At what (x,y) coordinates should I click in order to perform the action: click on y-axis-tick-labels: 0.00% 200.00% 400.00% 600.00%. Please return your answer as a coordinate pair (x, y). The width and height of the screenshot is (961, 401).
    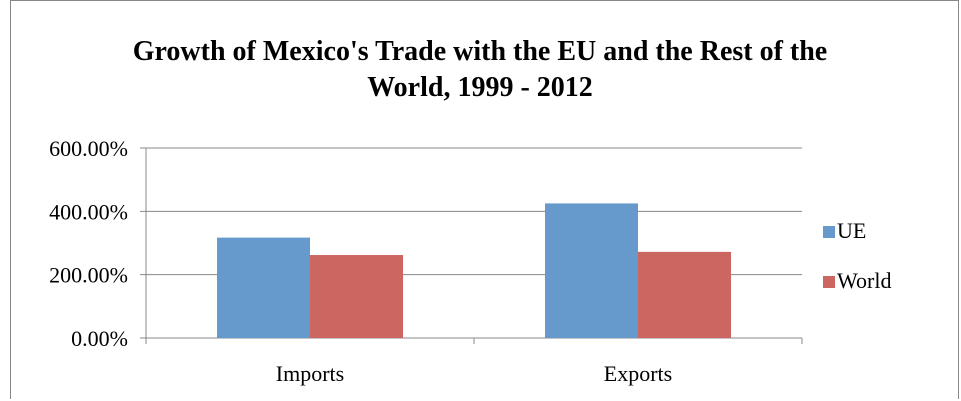
    Looking at the image, I should click on (88, 243).